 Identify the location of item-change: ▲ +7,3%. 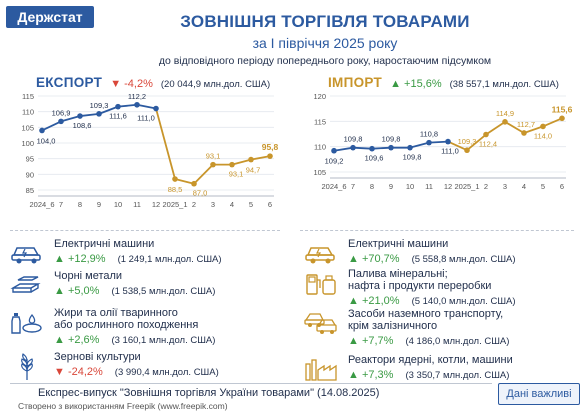
(371, 375).